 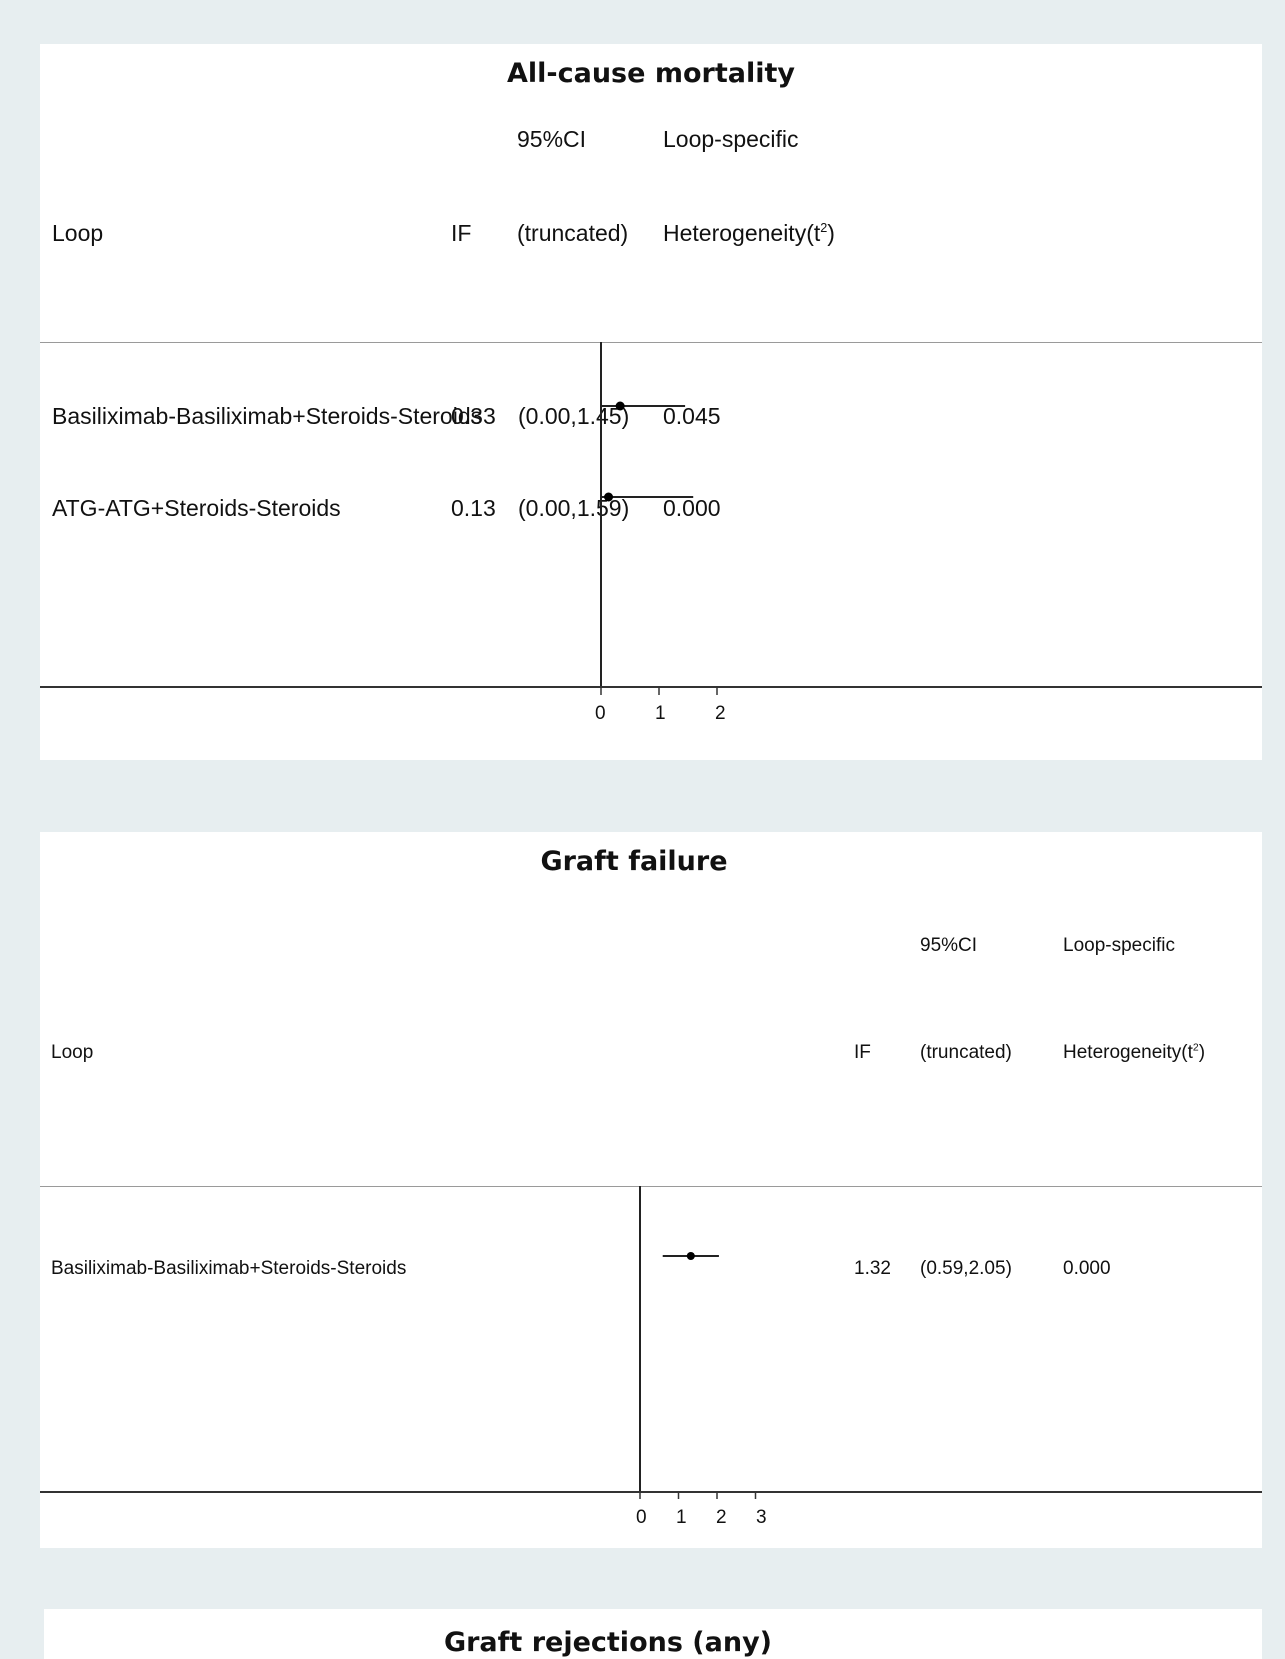 I want to click on if-value: 0.33, so click(x=473, y=416).